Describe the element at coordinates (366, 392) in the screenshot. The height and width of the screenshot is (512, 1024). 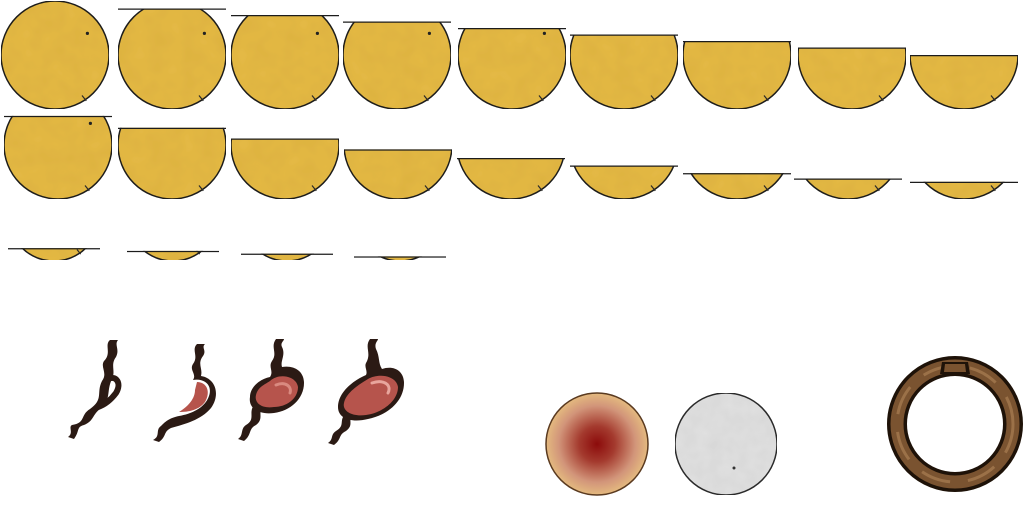
I see `stomach-full-icon` at that location.